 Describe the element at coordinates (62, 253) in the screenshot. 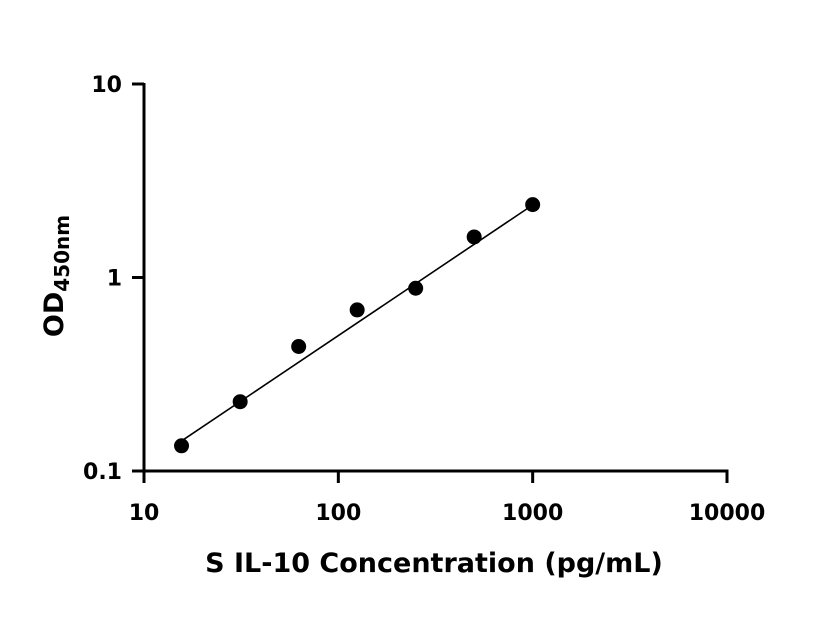

I see `y-axis-label-subscript: 450nm` at that location.